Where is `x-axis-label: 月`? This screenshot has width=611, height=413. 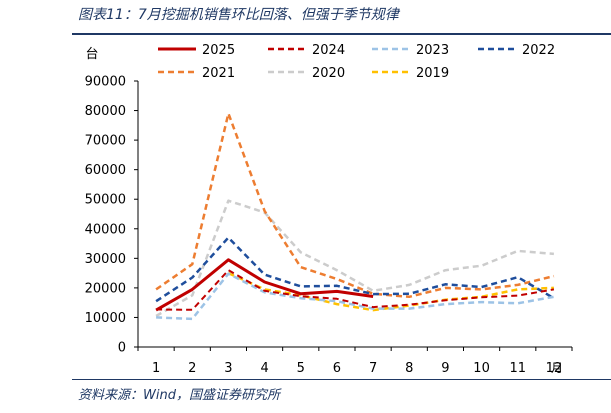 x-axis-label: 月 is located at coordinates (557, 368).